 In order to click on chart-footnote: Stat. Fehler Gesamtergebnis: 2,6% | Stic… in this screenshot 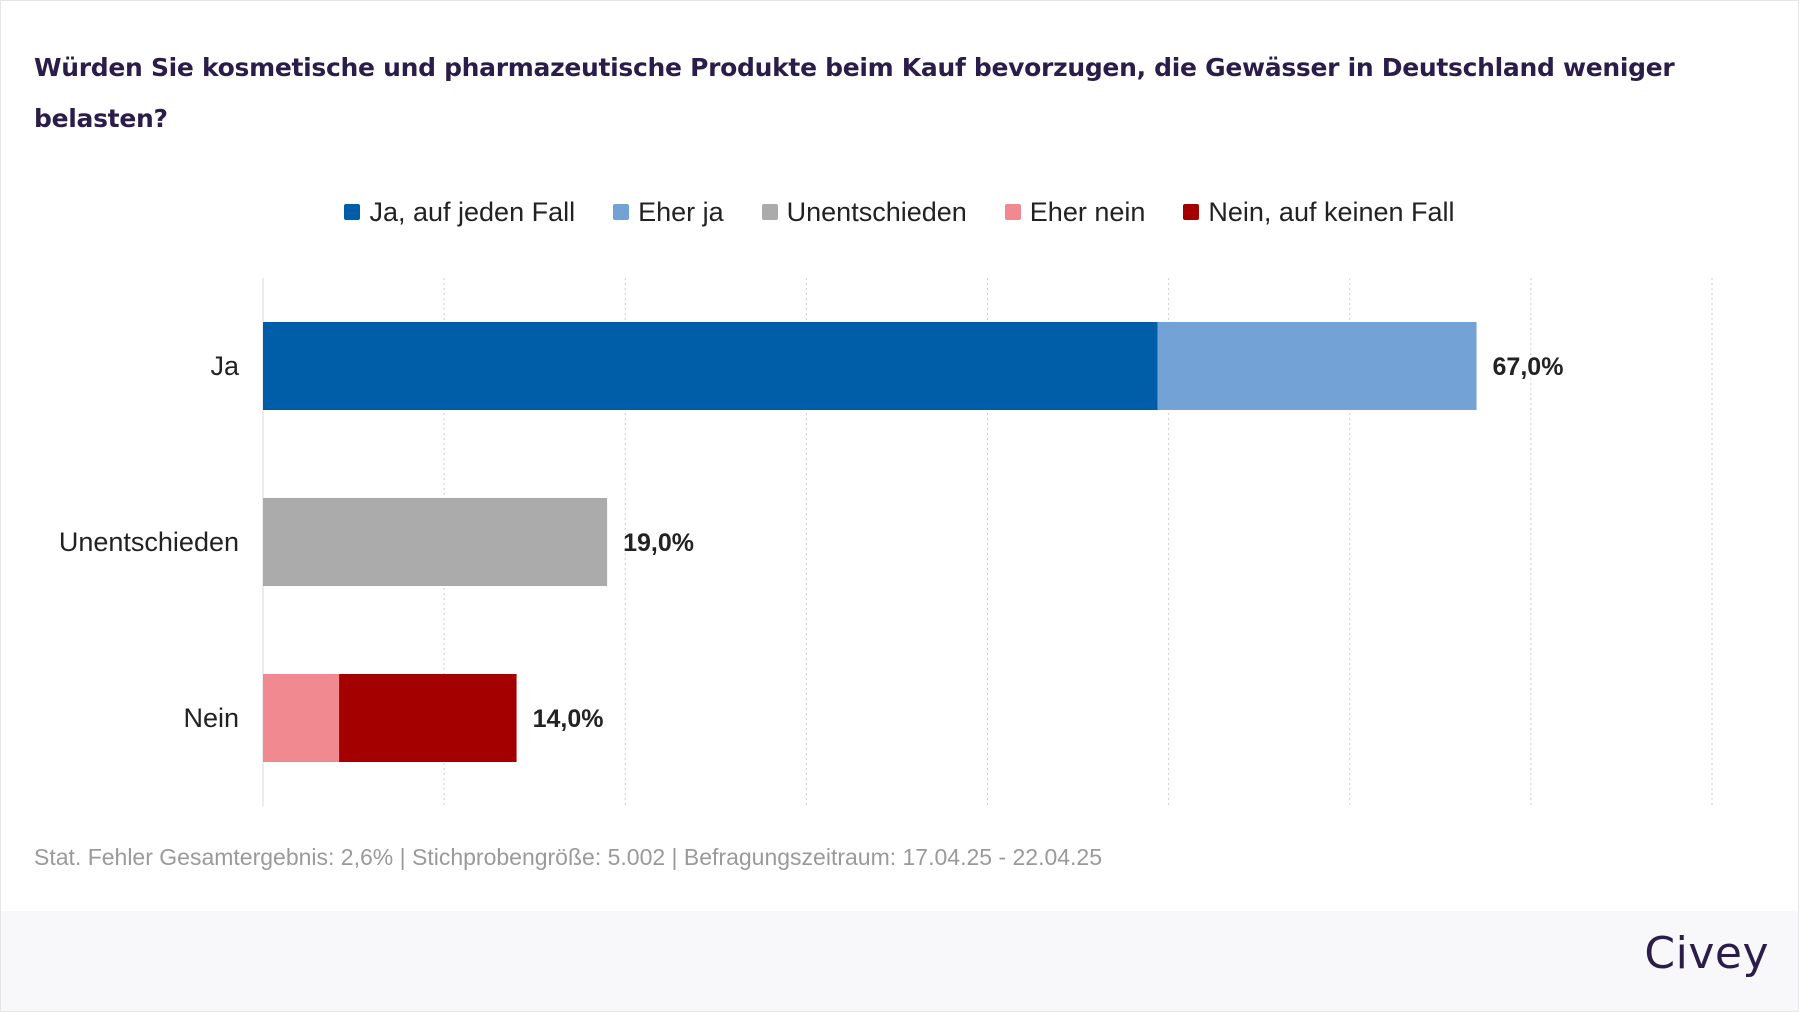, I will do `click(568, 857)`.